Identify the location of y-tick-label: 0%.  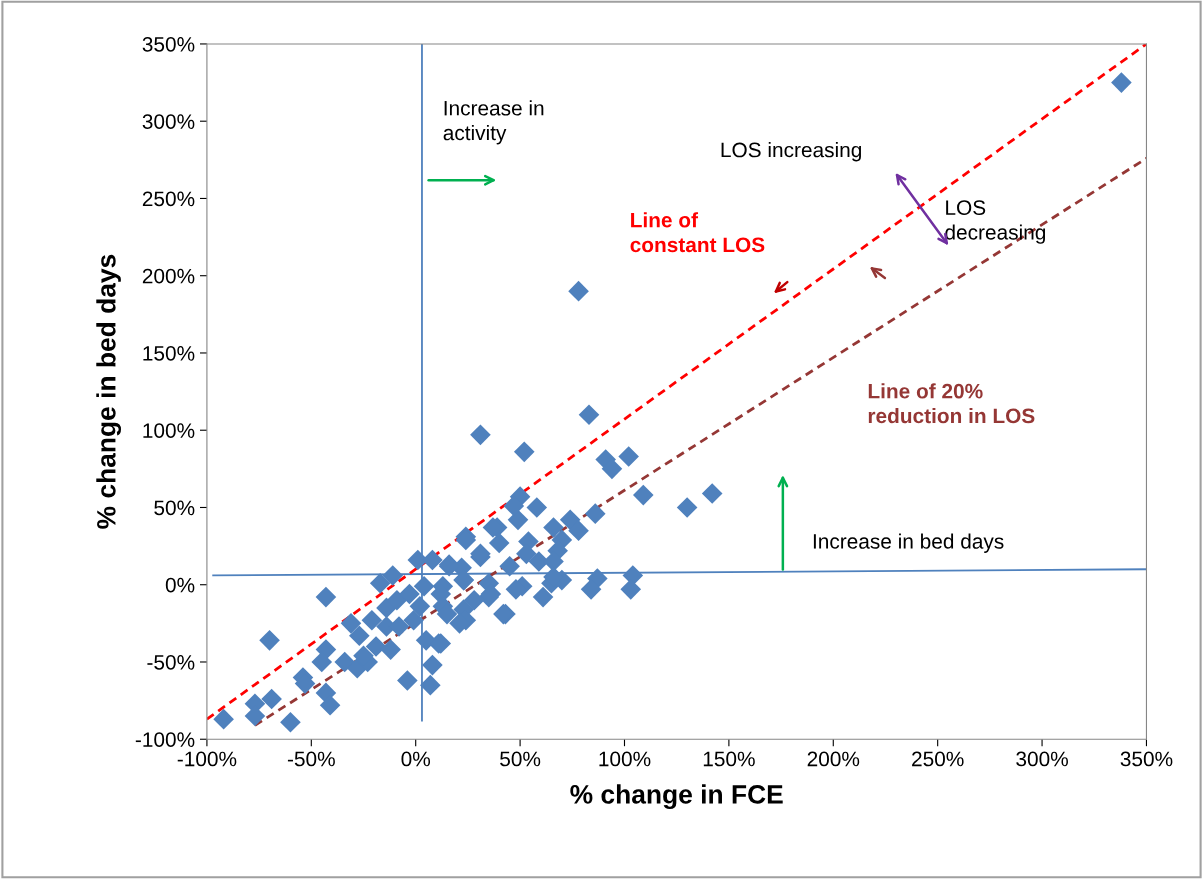
(180, 585).